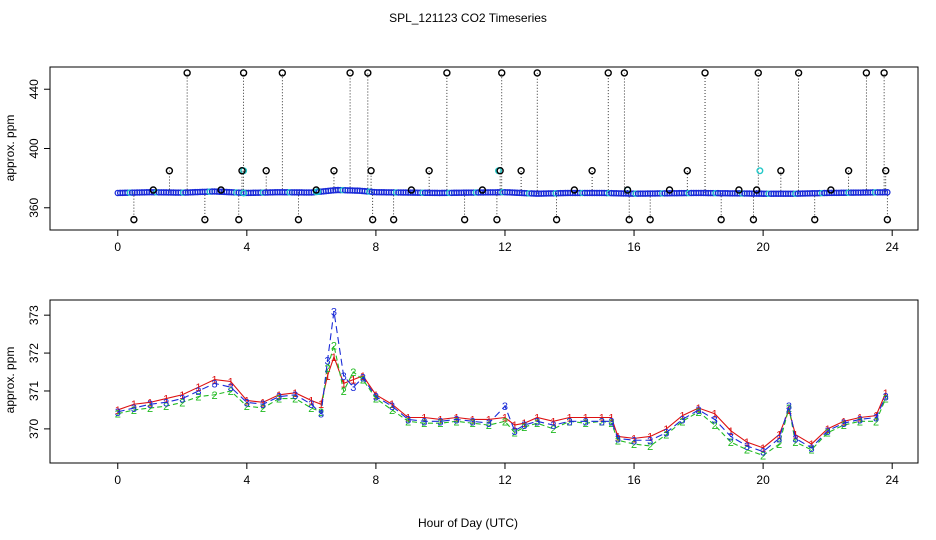  I want to click on accent-point, so click(244, 193).